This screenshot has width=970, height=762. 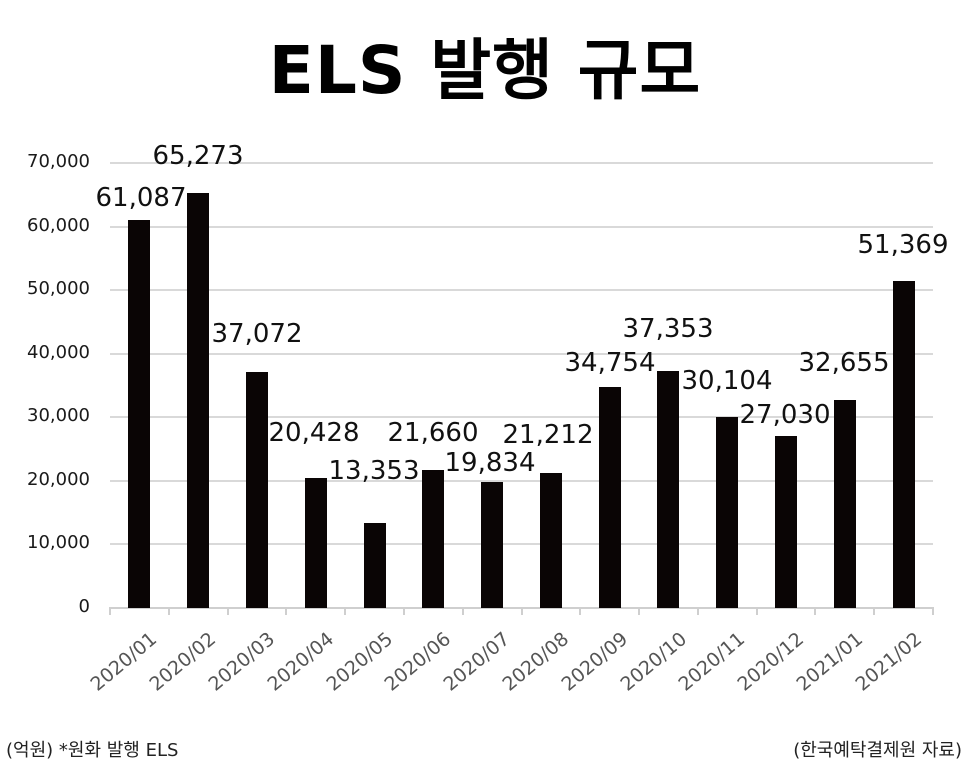 What do you see at coordinates (844, 363) in the screenshot?
I see `data-label: 32,655` at bounding box center [844, 363].